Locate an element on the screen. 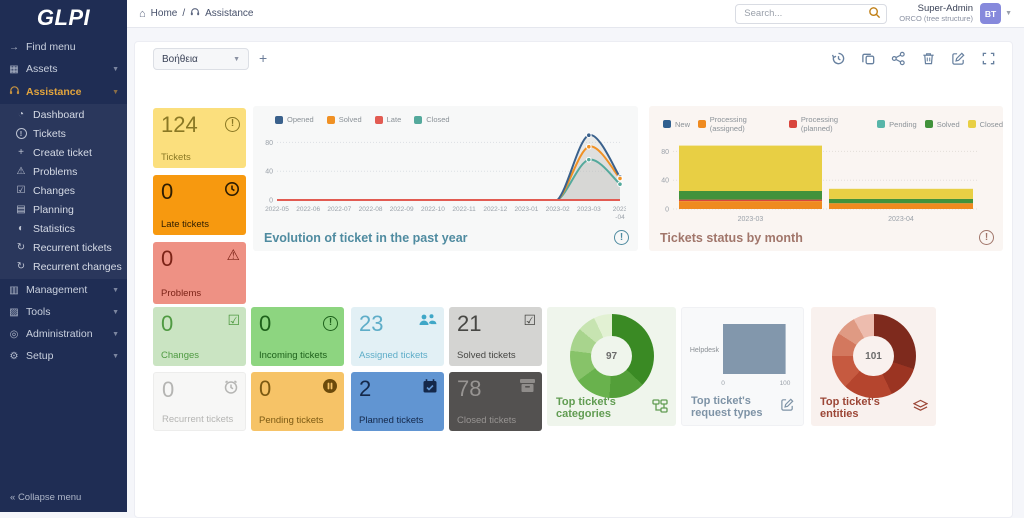  card-closed-tickets: 78 Closed tickets is located at coordinates (495, 401).